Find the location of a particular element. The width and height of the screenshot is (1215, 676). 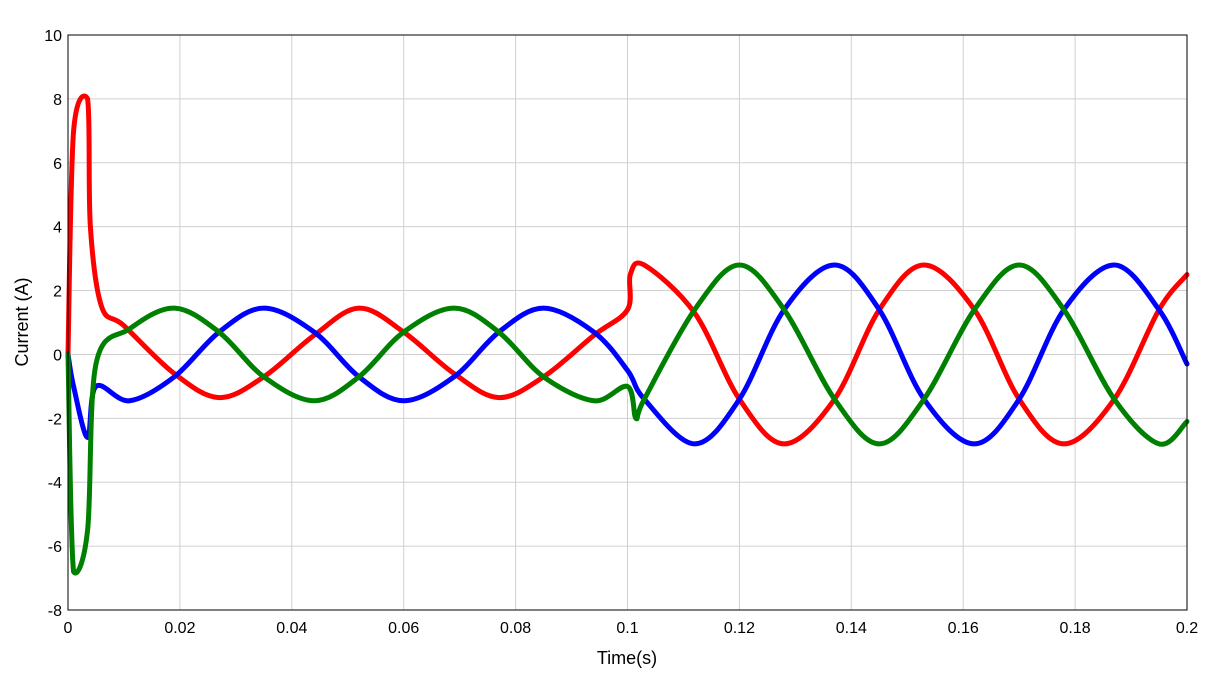

x-axis-label: Time(s) is located at coordinates (627, 658).